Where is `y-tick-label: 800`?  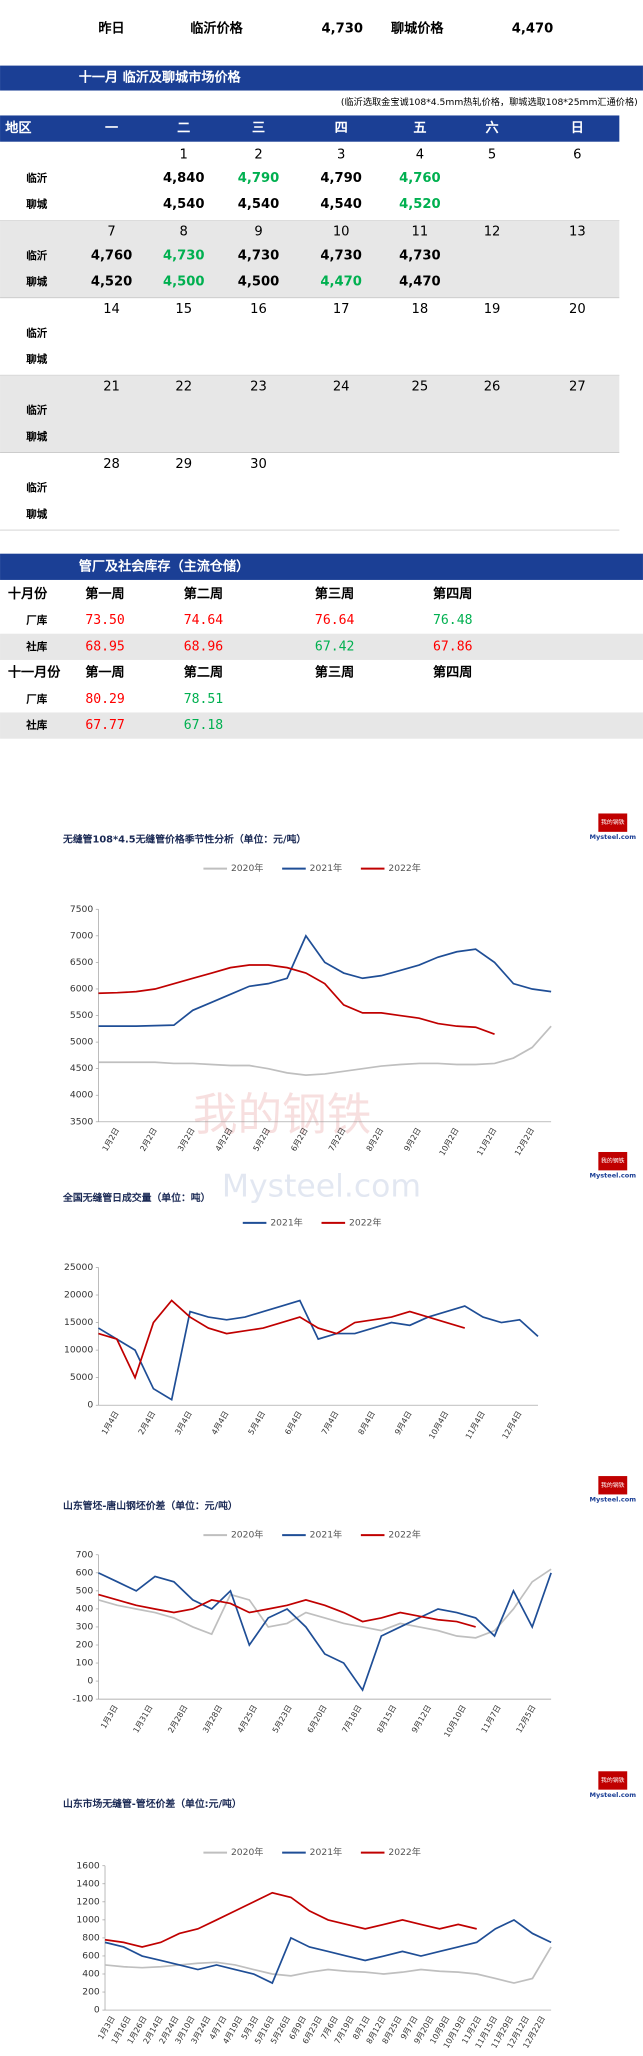 y-tick-label: 800 is located at coordinates (91, 1937).